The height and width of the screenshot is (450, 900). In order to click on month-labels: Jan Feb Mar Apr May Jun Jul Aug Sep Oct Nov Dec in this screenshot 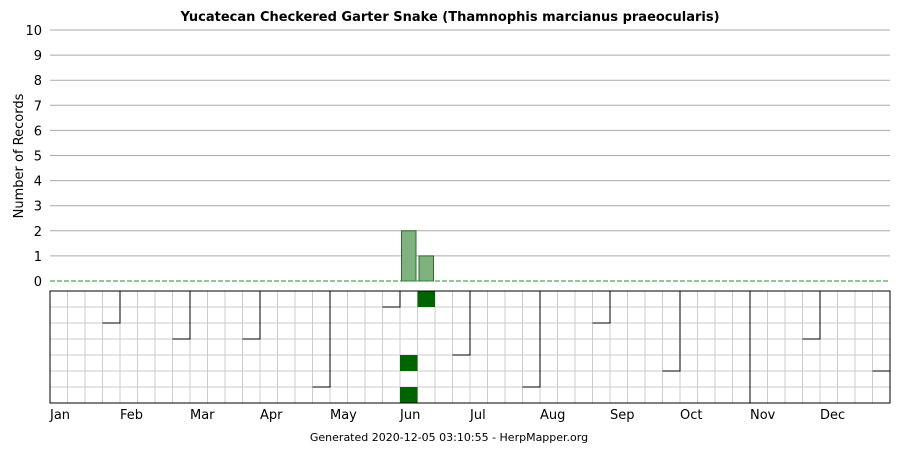, I will do `click(447, 415)`.